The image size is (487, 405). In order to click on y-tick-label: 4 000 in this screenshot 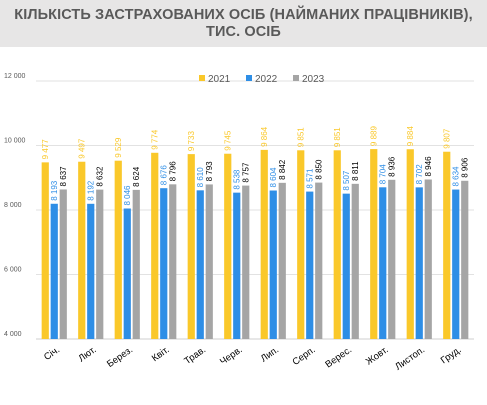, I will do `click(13, 334)`.